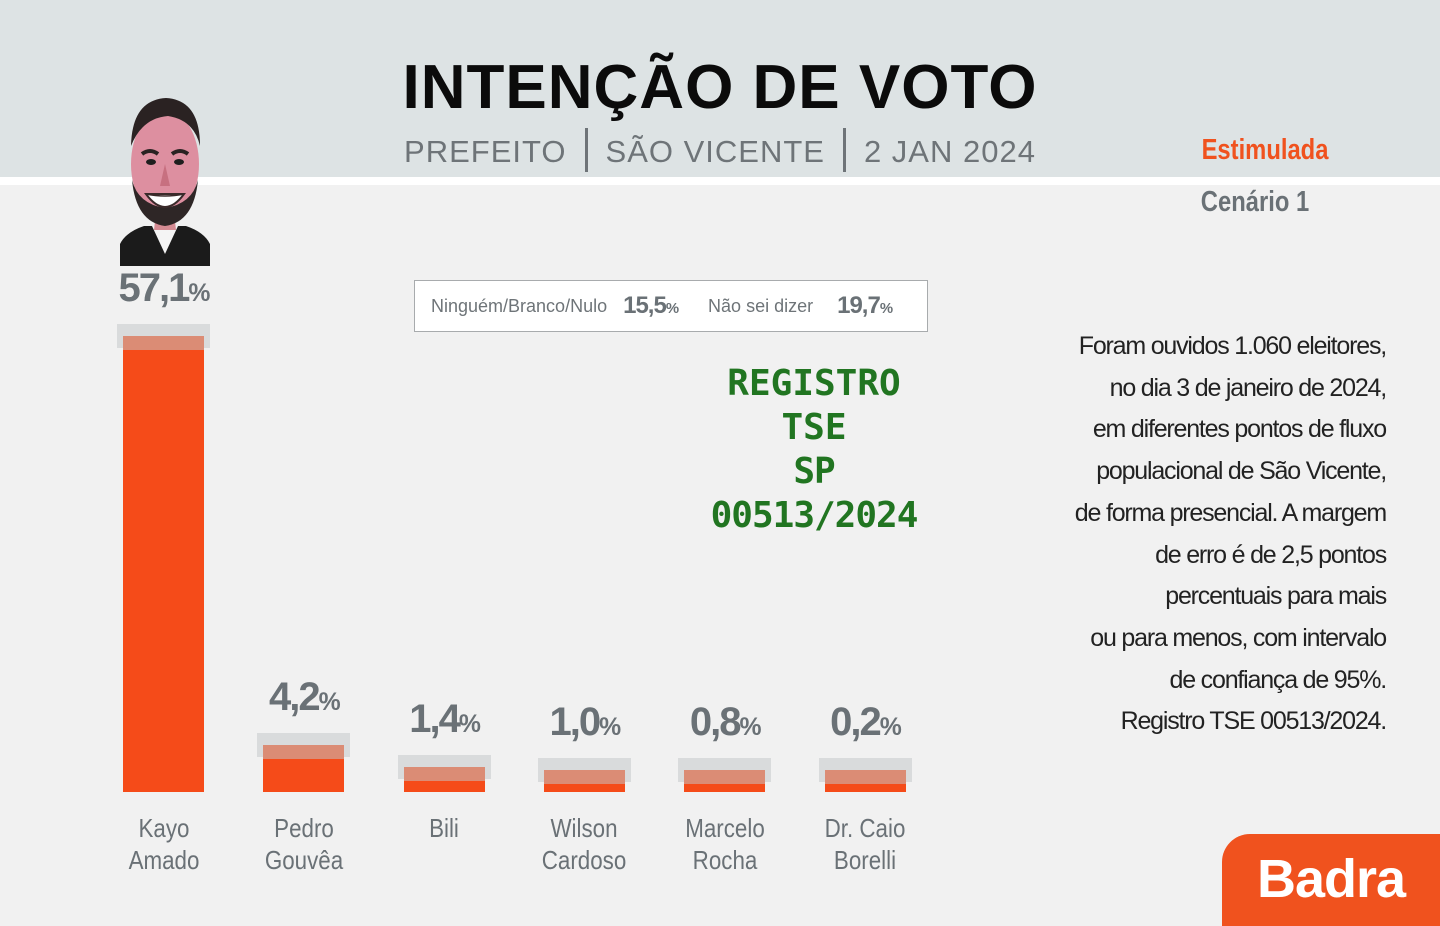 Image resolution: width=1440 pixels, height=926 pixels. I want to click on legend-value-nao-sei-unit: %, so click(886, 309).